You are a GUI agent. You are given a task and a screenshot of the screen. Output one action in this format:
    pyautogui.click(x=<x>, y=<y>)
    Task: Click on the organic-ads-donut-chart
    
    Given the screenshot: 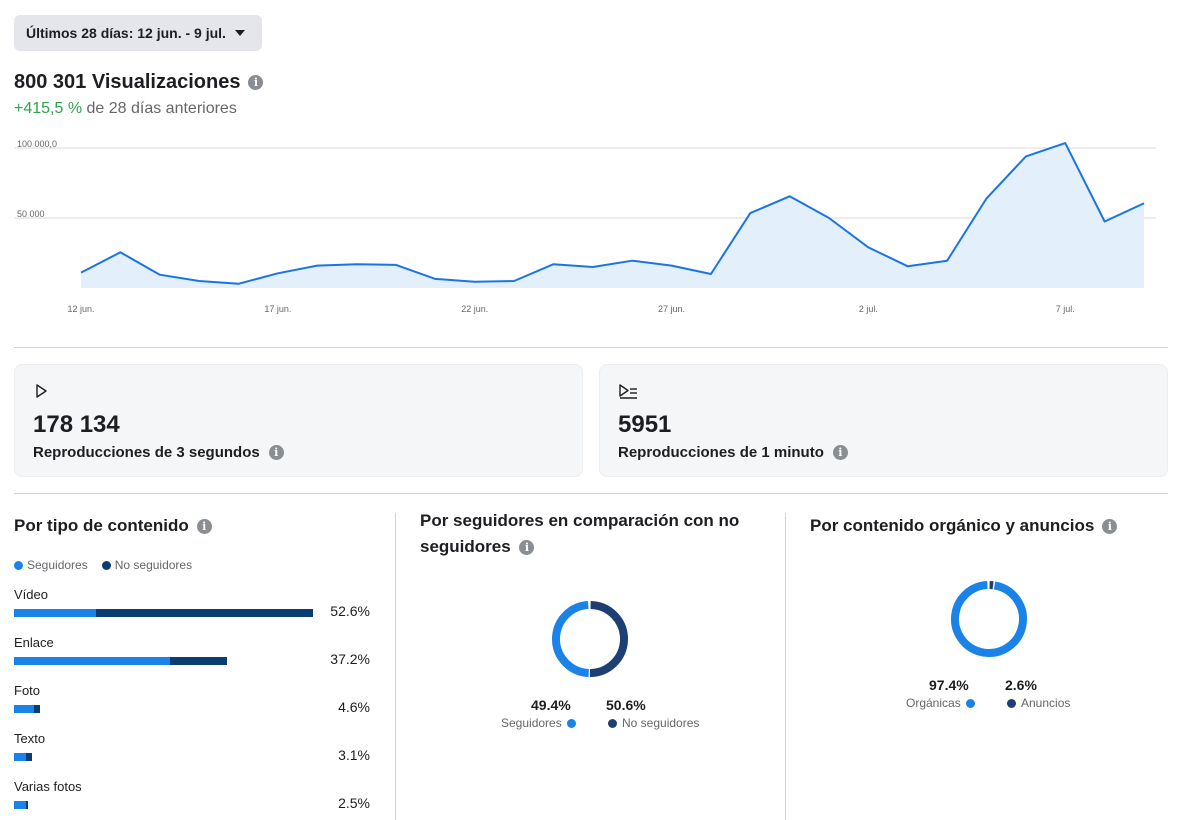 What is the action you would take?
    pyautogui.click(x=989, y=619)
    